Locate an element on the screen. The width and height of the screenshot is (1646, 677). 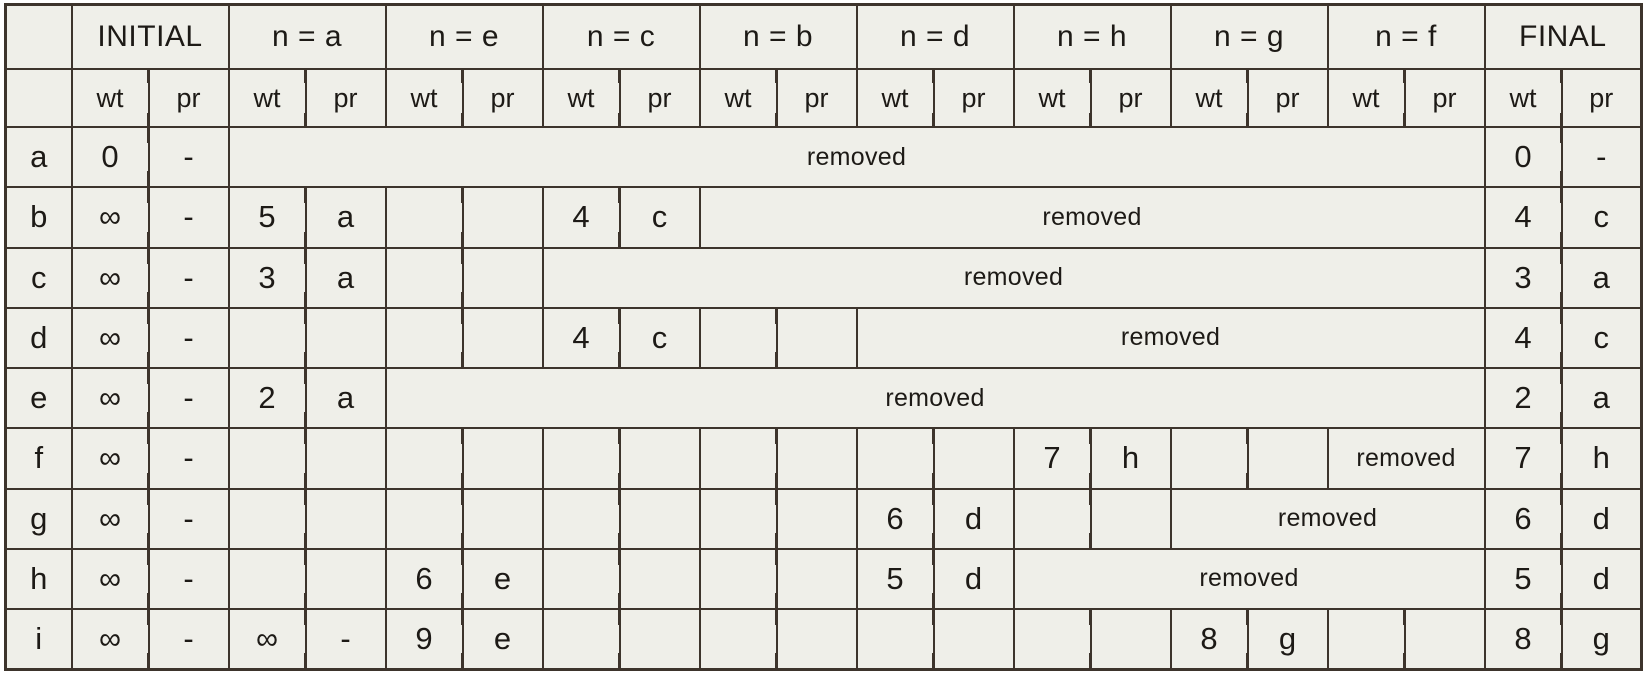
cell-pr-g-n_c is located at coordinates (659, 518).